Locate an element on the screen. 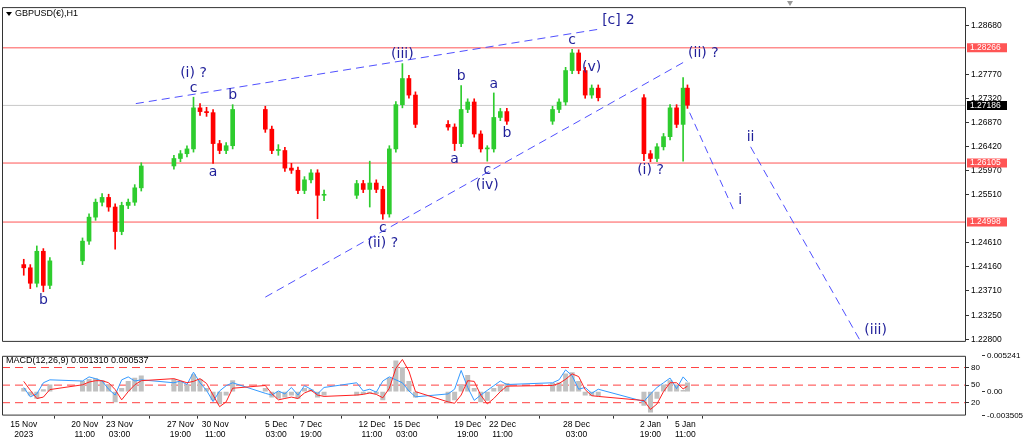  annotation: (iv) is located at coordinates (487, 183).